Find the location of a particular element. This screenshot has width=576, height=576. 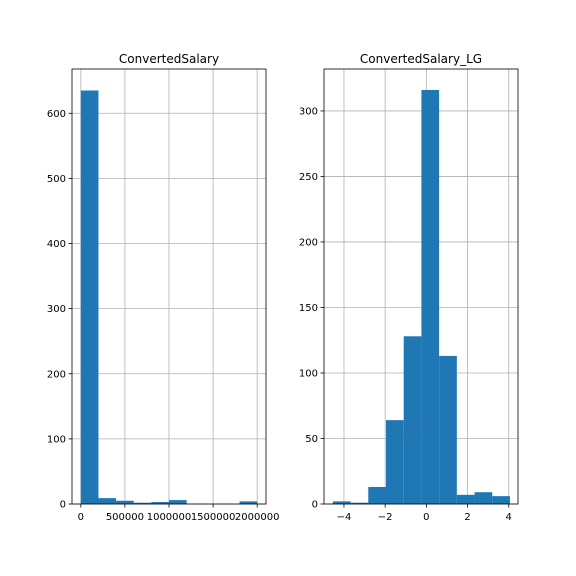

x-tick-label: 1000000 is located at coordinates (169, 517).